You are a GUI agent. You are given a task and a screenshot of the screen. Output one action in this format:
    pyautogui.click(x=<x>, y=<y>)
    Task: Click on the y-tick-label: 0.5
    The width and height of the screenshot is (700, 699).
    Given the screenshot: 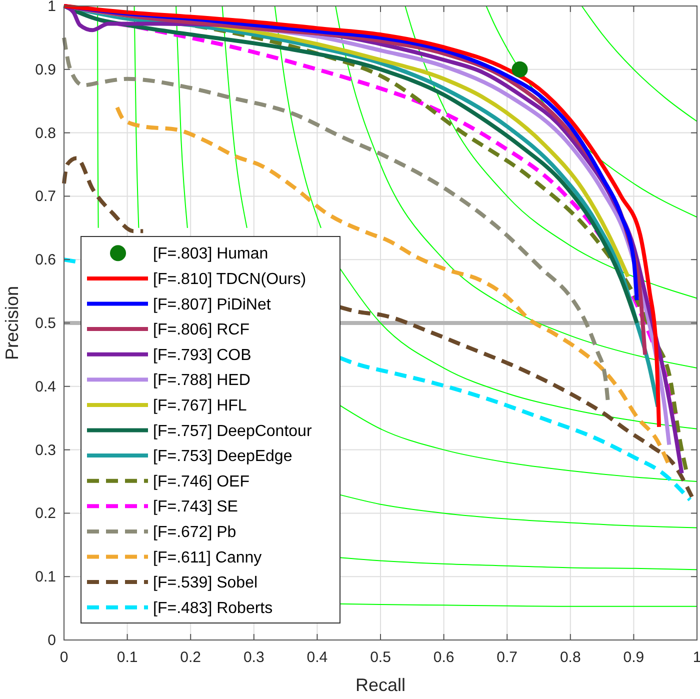 What is the action you would take?
    pyautogui.click(x=45, y=323)
    